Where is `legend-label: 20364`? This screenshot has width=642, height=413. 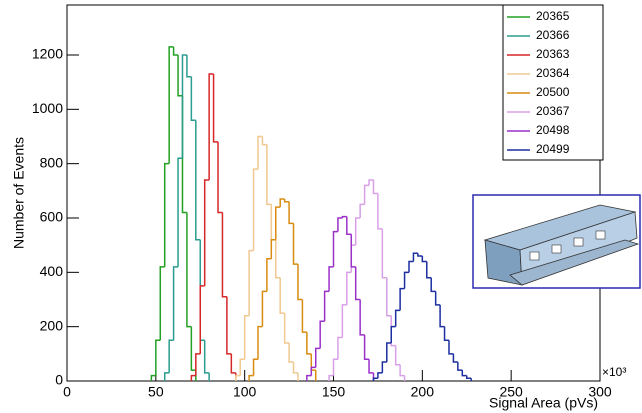 legend-label: 20364 is located at coordinates (553, 73).